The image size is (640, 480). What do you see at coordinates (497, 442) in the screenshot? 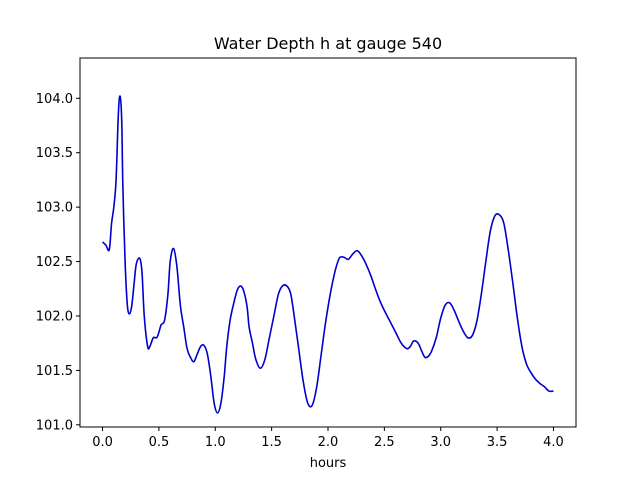
I see `x-tick-label: 3.5` at bounding box center [497, 442].